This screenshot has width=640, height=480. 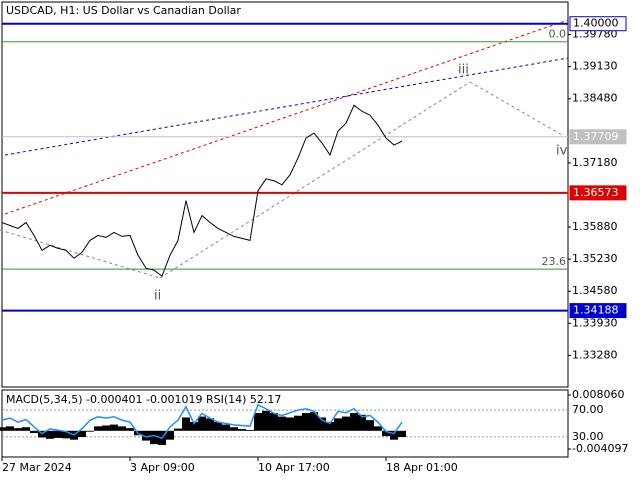 I want to click on level-label: 1.36573, so click(x=596, y=192).